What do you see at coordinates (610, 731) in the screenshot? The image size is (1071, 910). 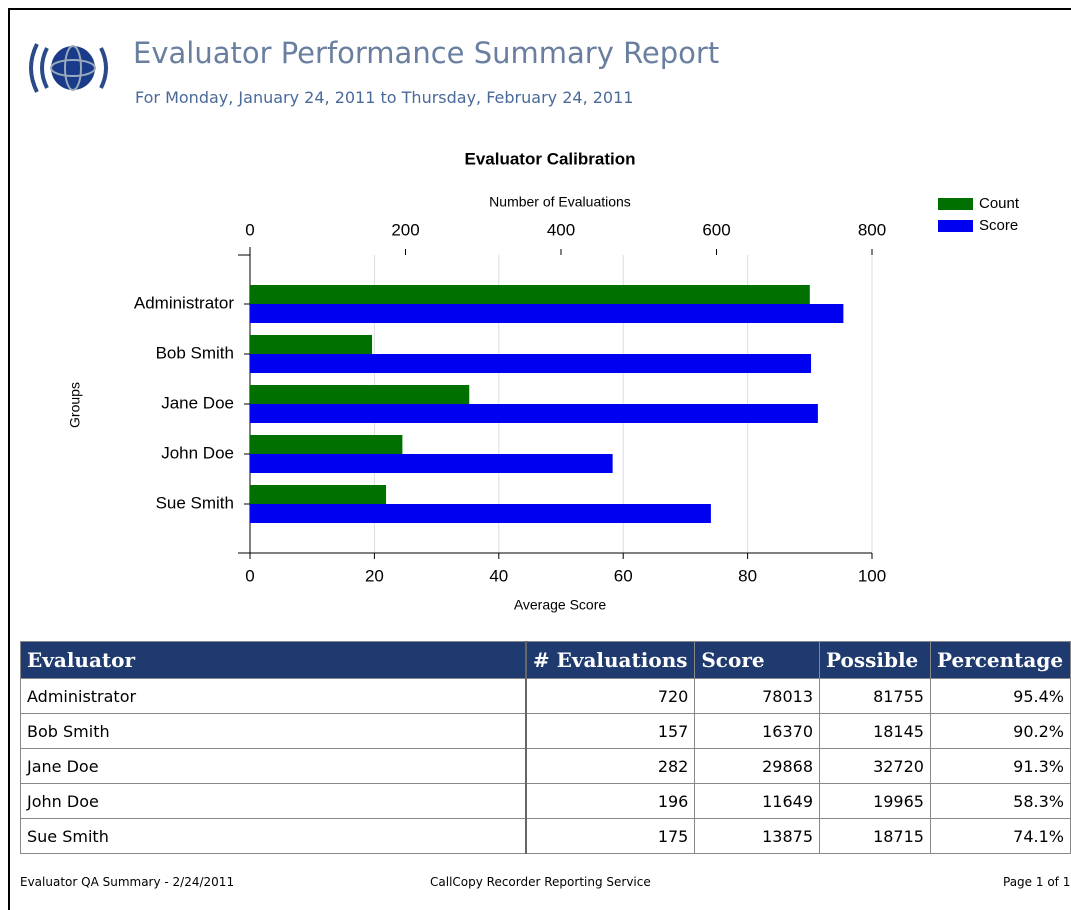 I see `table-cell: 157` at bounding box center [610, 731].